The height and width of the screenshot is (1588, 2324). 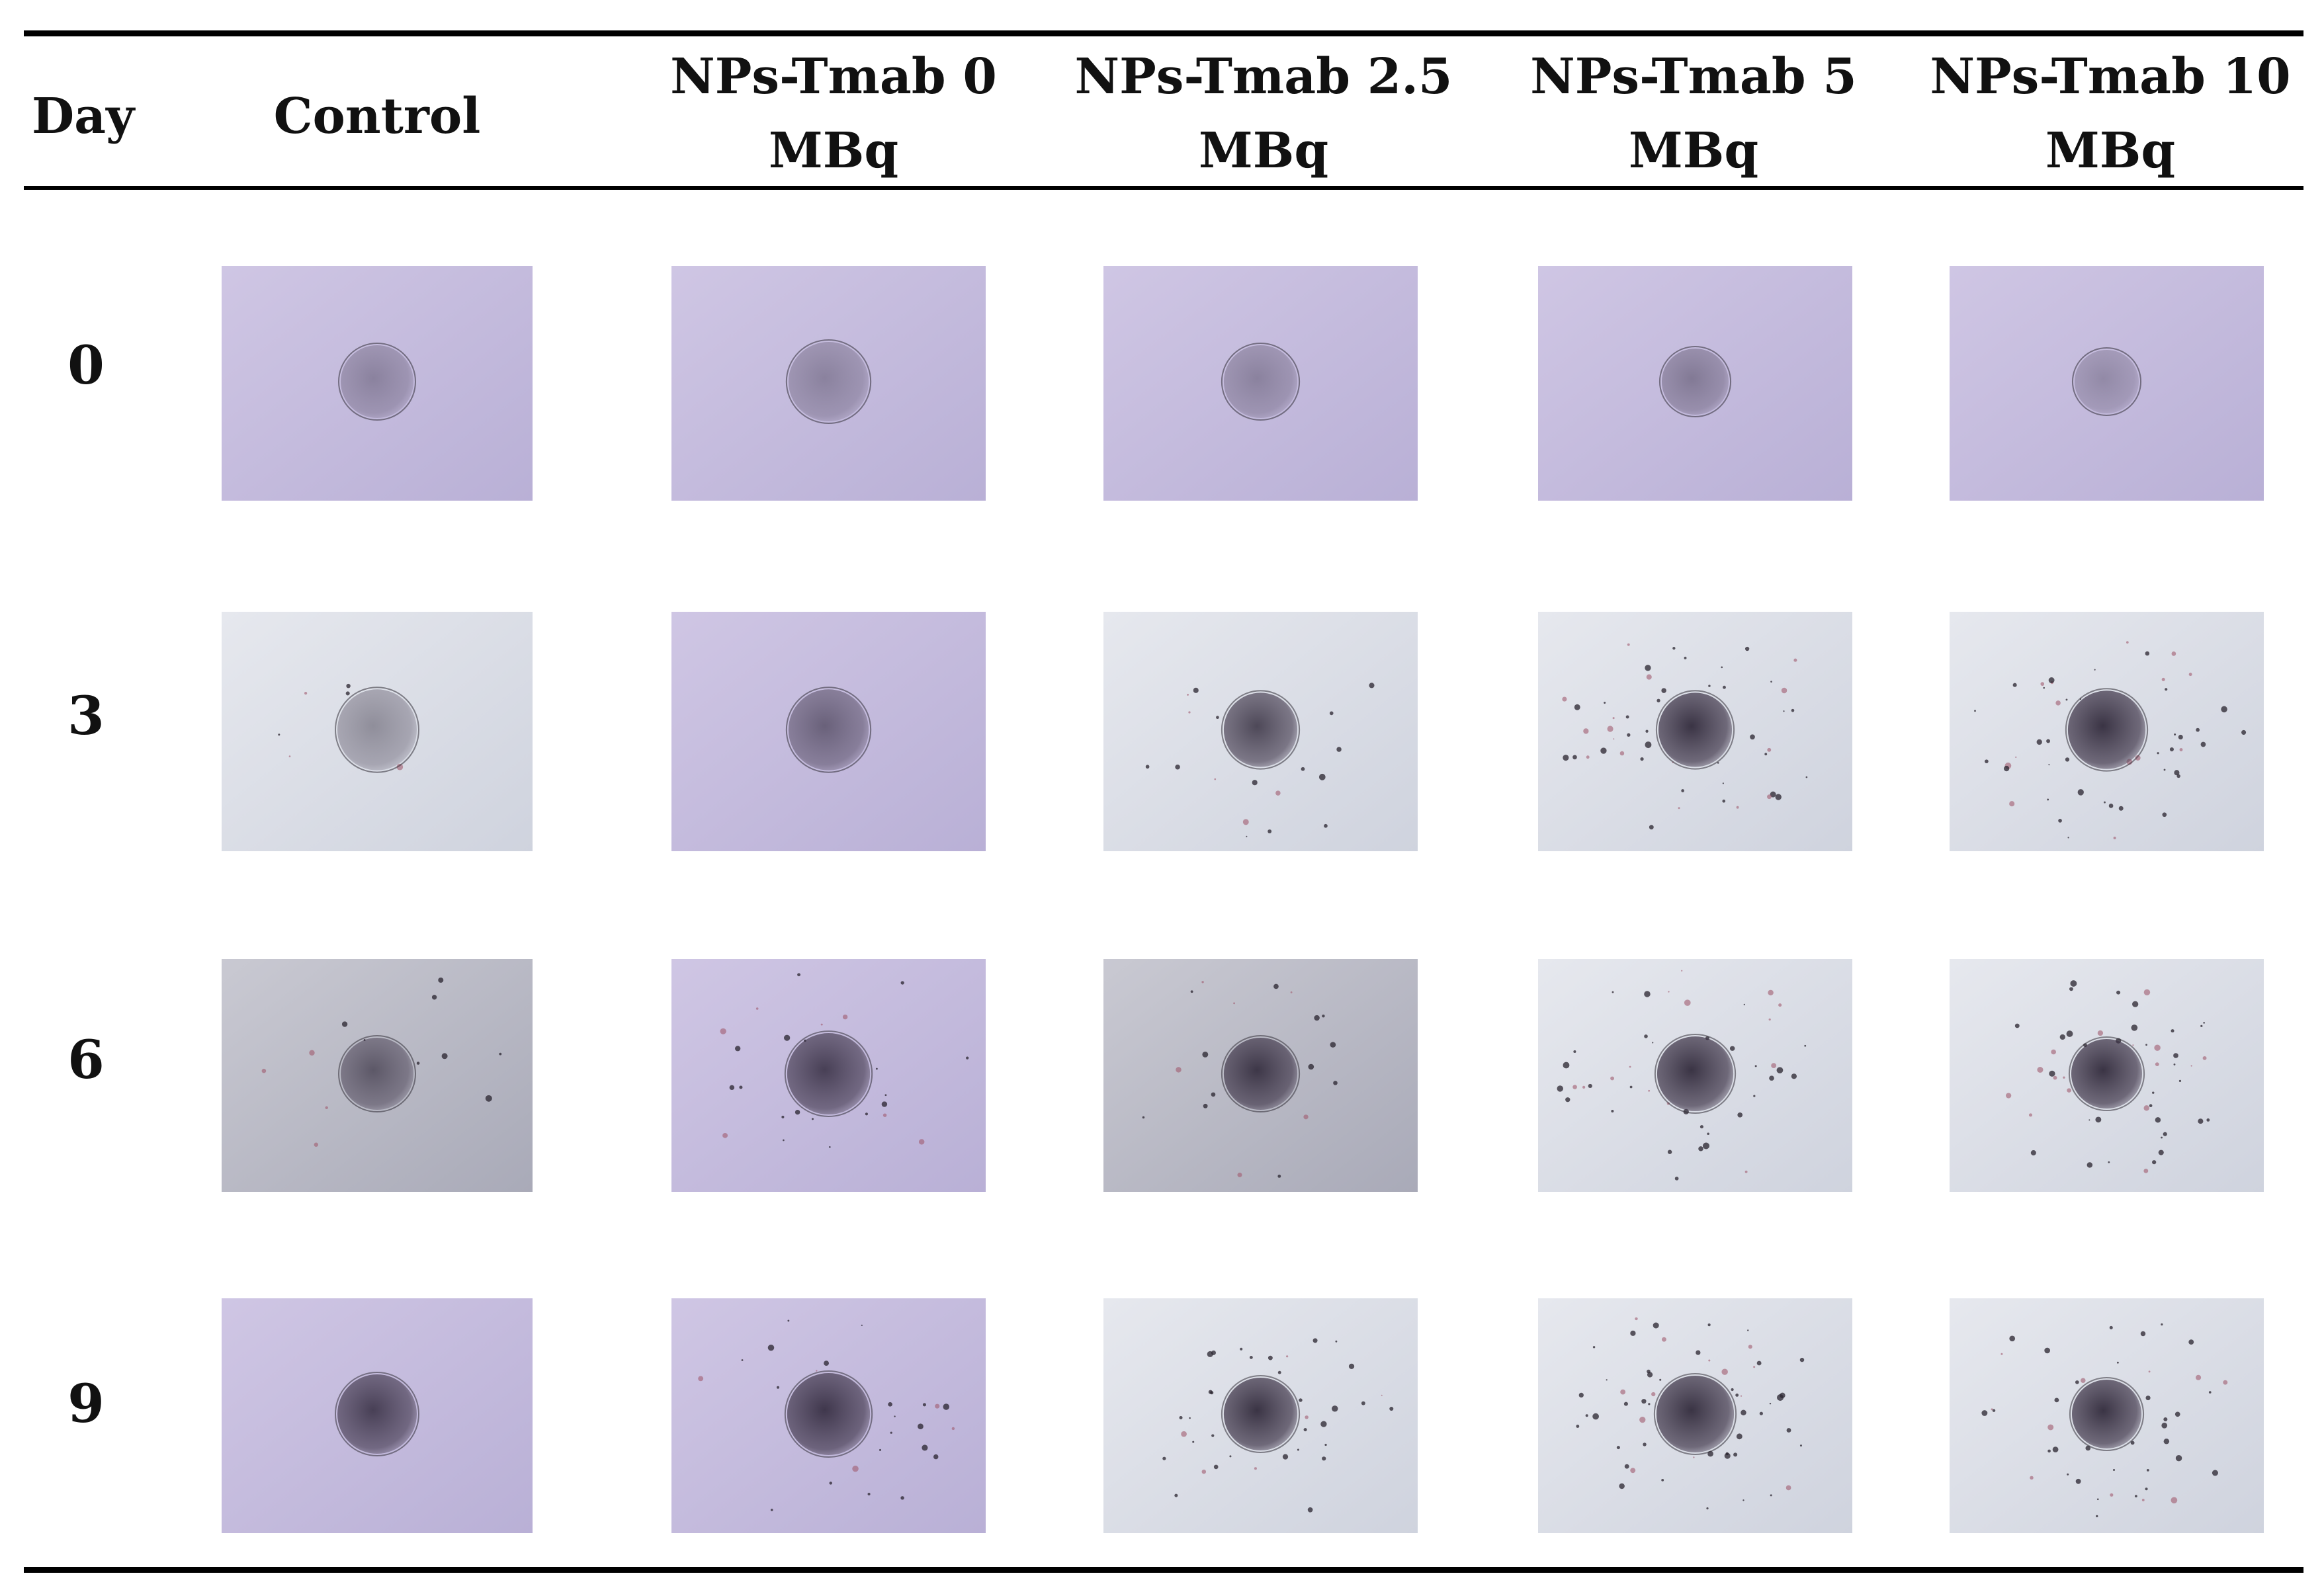 I want to click on header-day: Day, so click(x=83, y=116).